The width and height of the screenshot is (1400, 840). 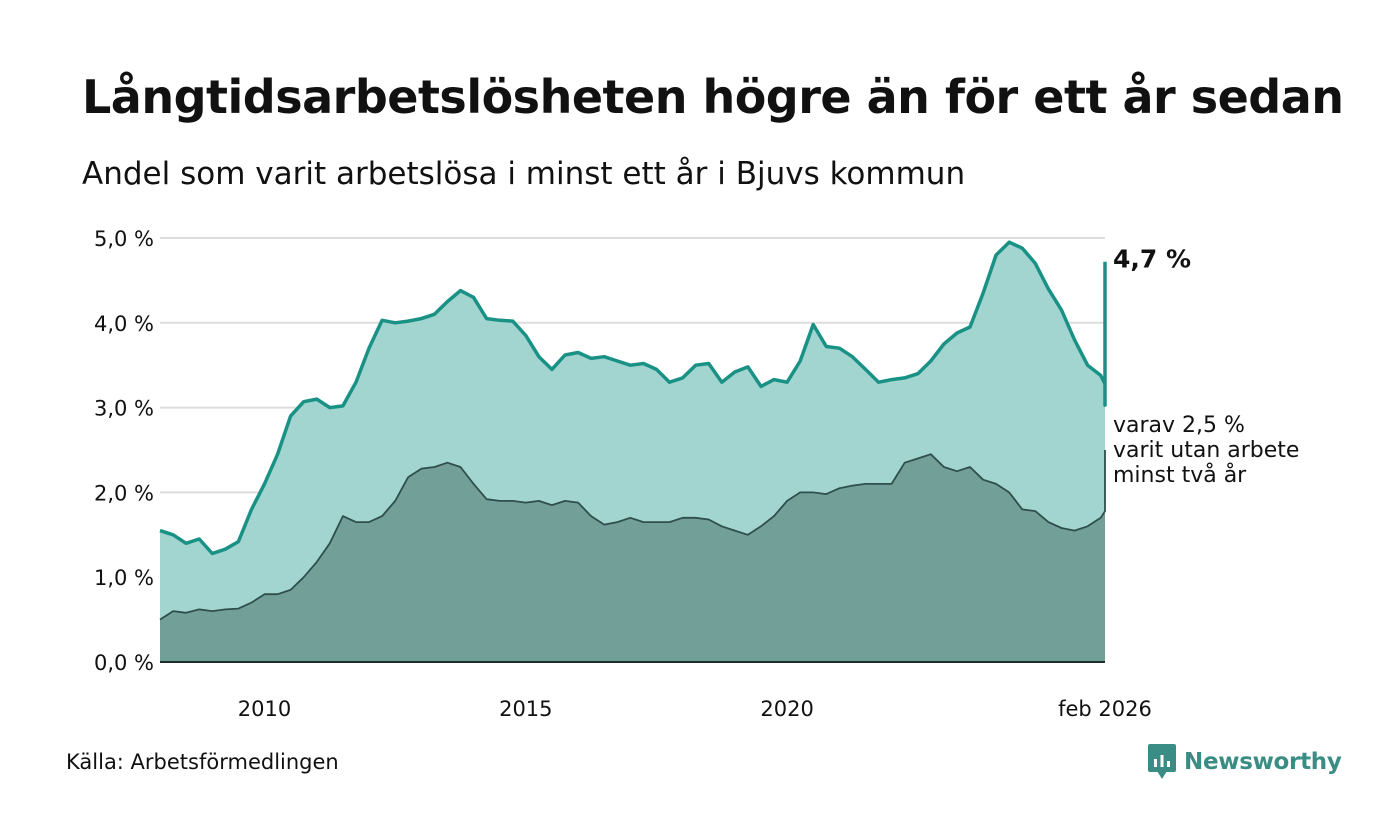 I want to click on x-tick-label: 2015, so click(x=525, y=709).